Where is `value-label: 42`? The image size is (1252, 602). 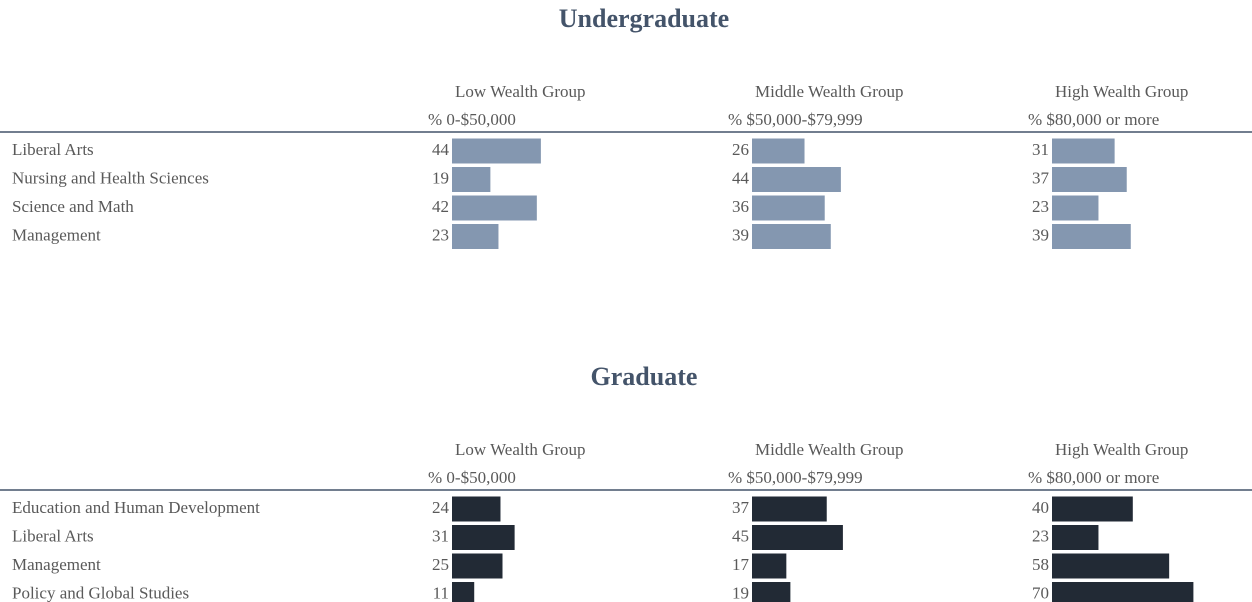
value-label: 42 is located at coordinates (440, 206).